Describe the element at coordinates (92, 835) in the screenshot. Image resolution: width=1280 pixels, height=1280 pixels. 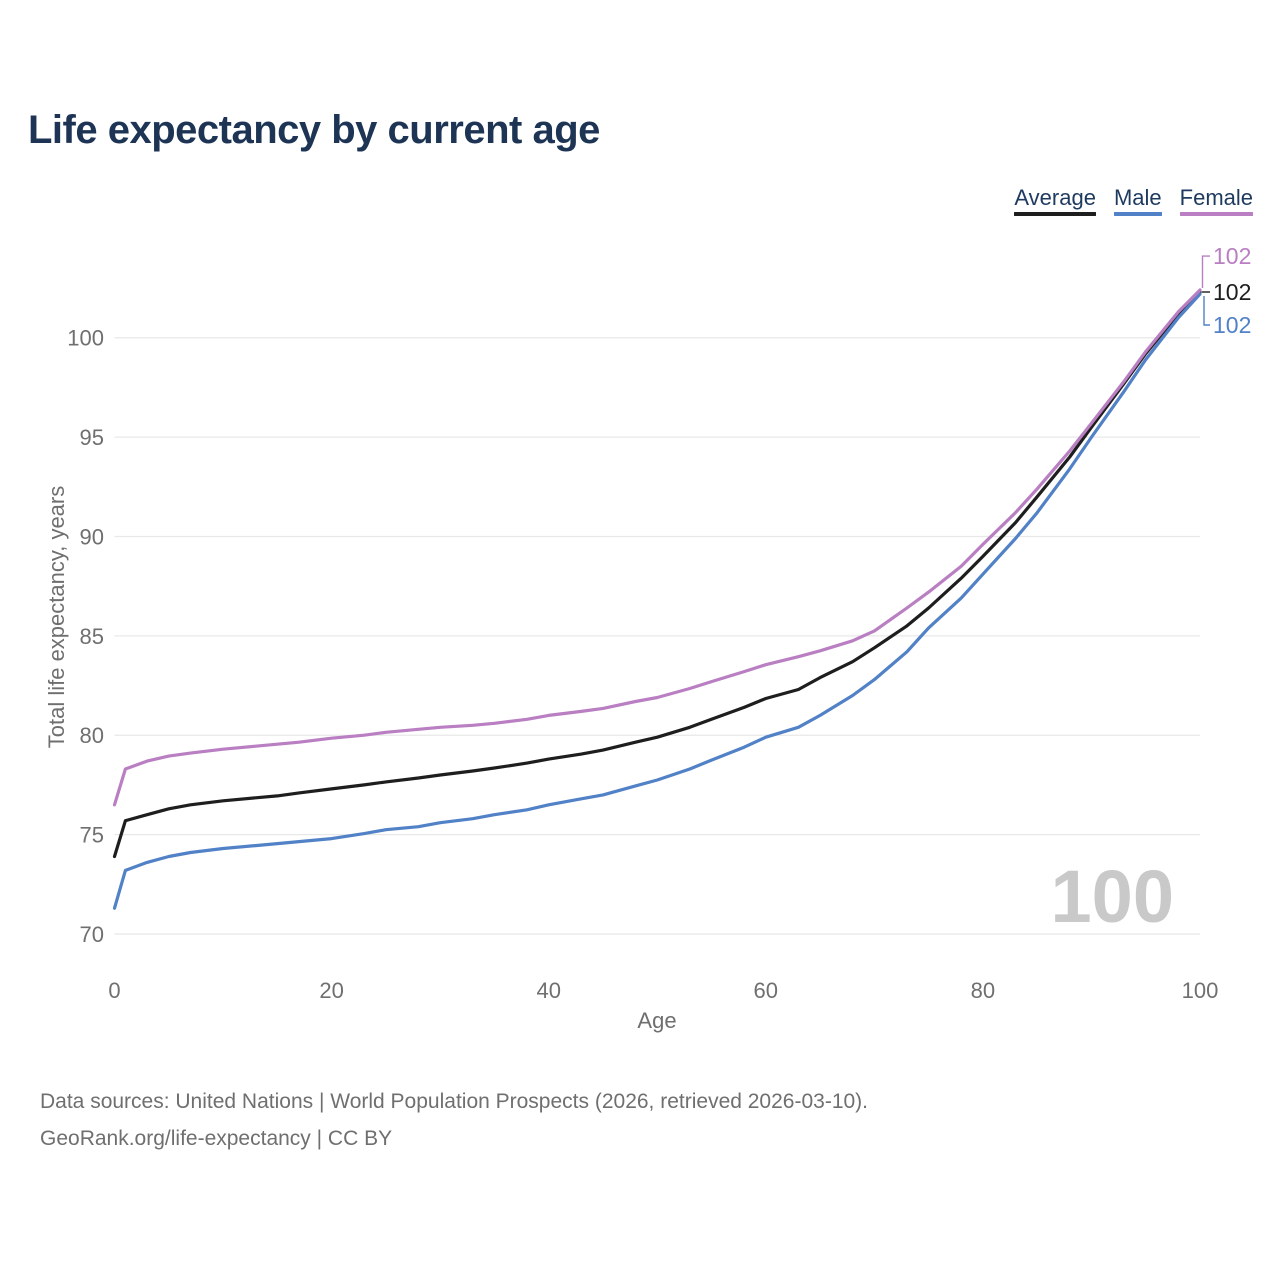
I see `y-tick-label-75: 75` at that location.